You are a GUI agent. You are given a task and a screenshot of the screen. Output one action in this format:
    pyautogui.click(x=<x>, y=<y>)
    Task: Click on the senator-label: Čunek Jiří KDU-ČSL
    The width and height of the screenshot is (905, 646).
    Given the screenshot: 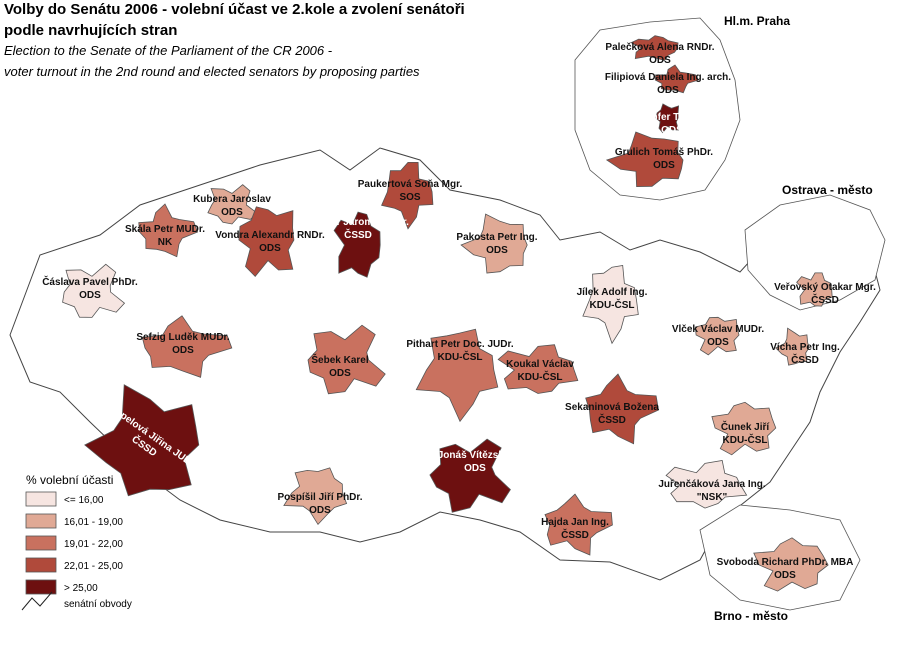 What is the action you would take?
    pyautogui.click(x=746, y=433)
    